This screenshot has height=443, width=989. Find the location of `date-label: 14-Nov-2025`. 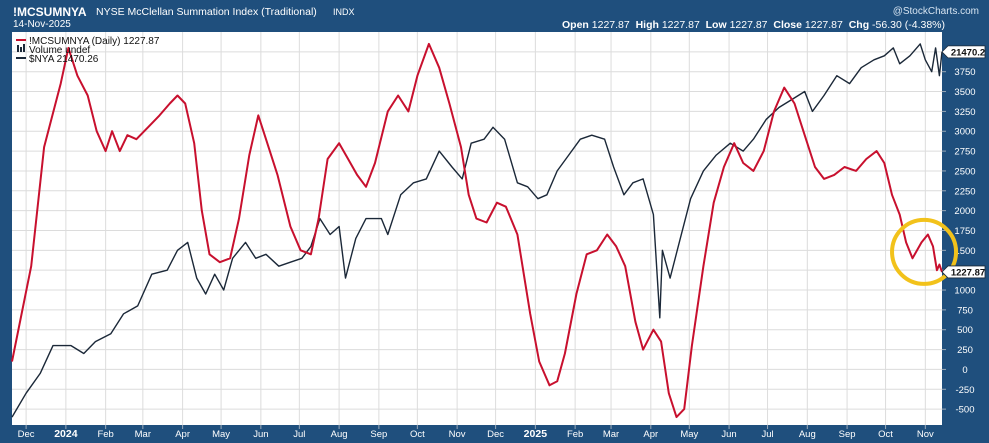

date-label: 14-Nov-2025 is located at coordinates (42, 24).